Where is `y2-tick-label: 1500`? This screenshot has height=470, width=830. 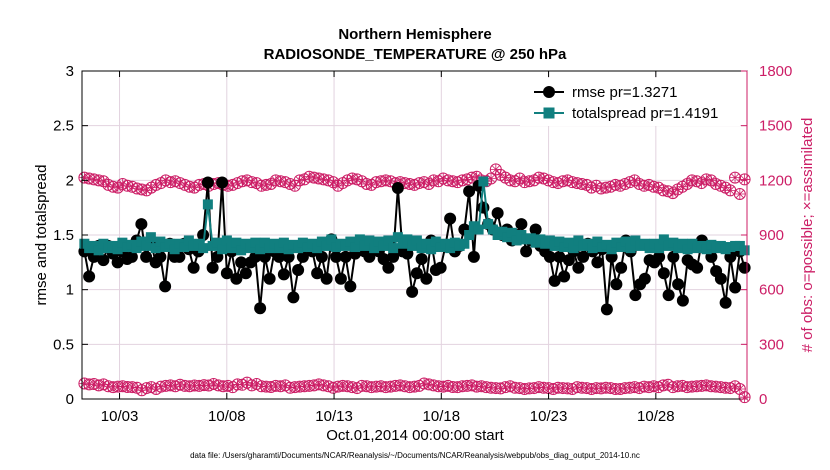
y2-tick-label: 1500 is located at coordinates (775, 126).